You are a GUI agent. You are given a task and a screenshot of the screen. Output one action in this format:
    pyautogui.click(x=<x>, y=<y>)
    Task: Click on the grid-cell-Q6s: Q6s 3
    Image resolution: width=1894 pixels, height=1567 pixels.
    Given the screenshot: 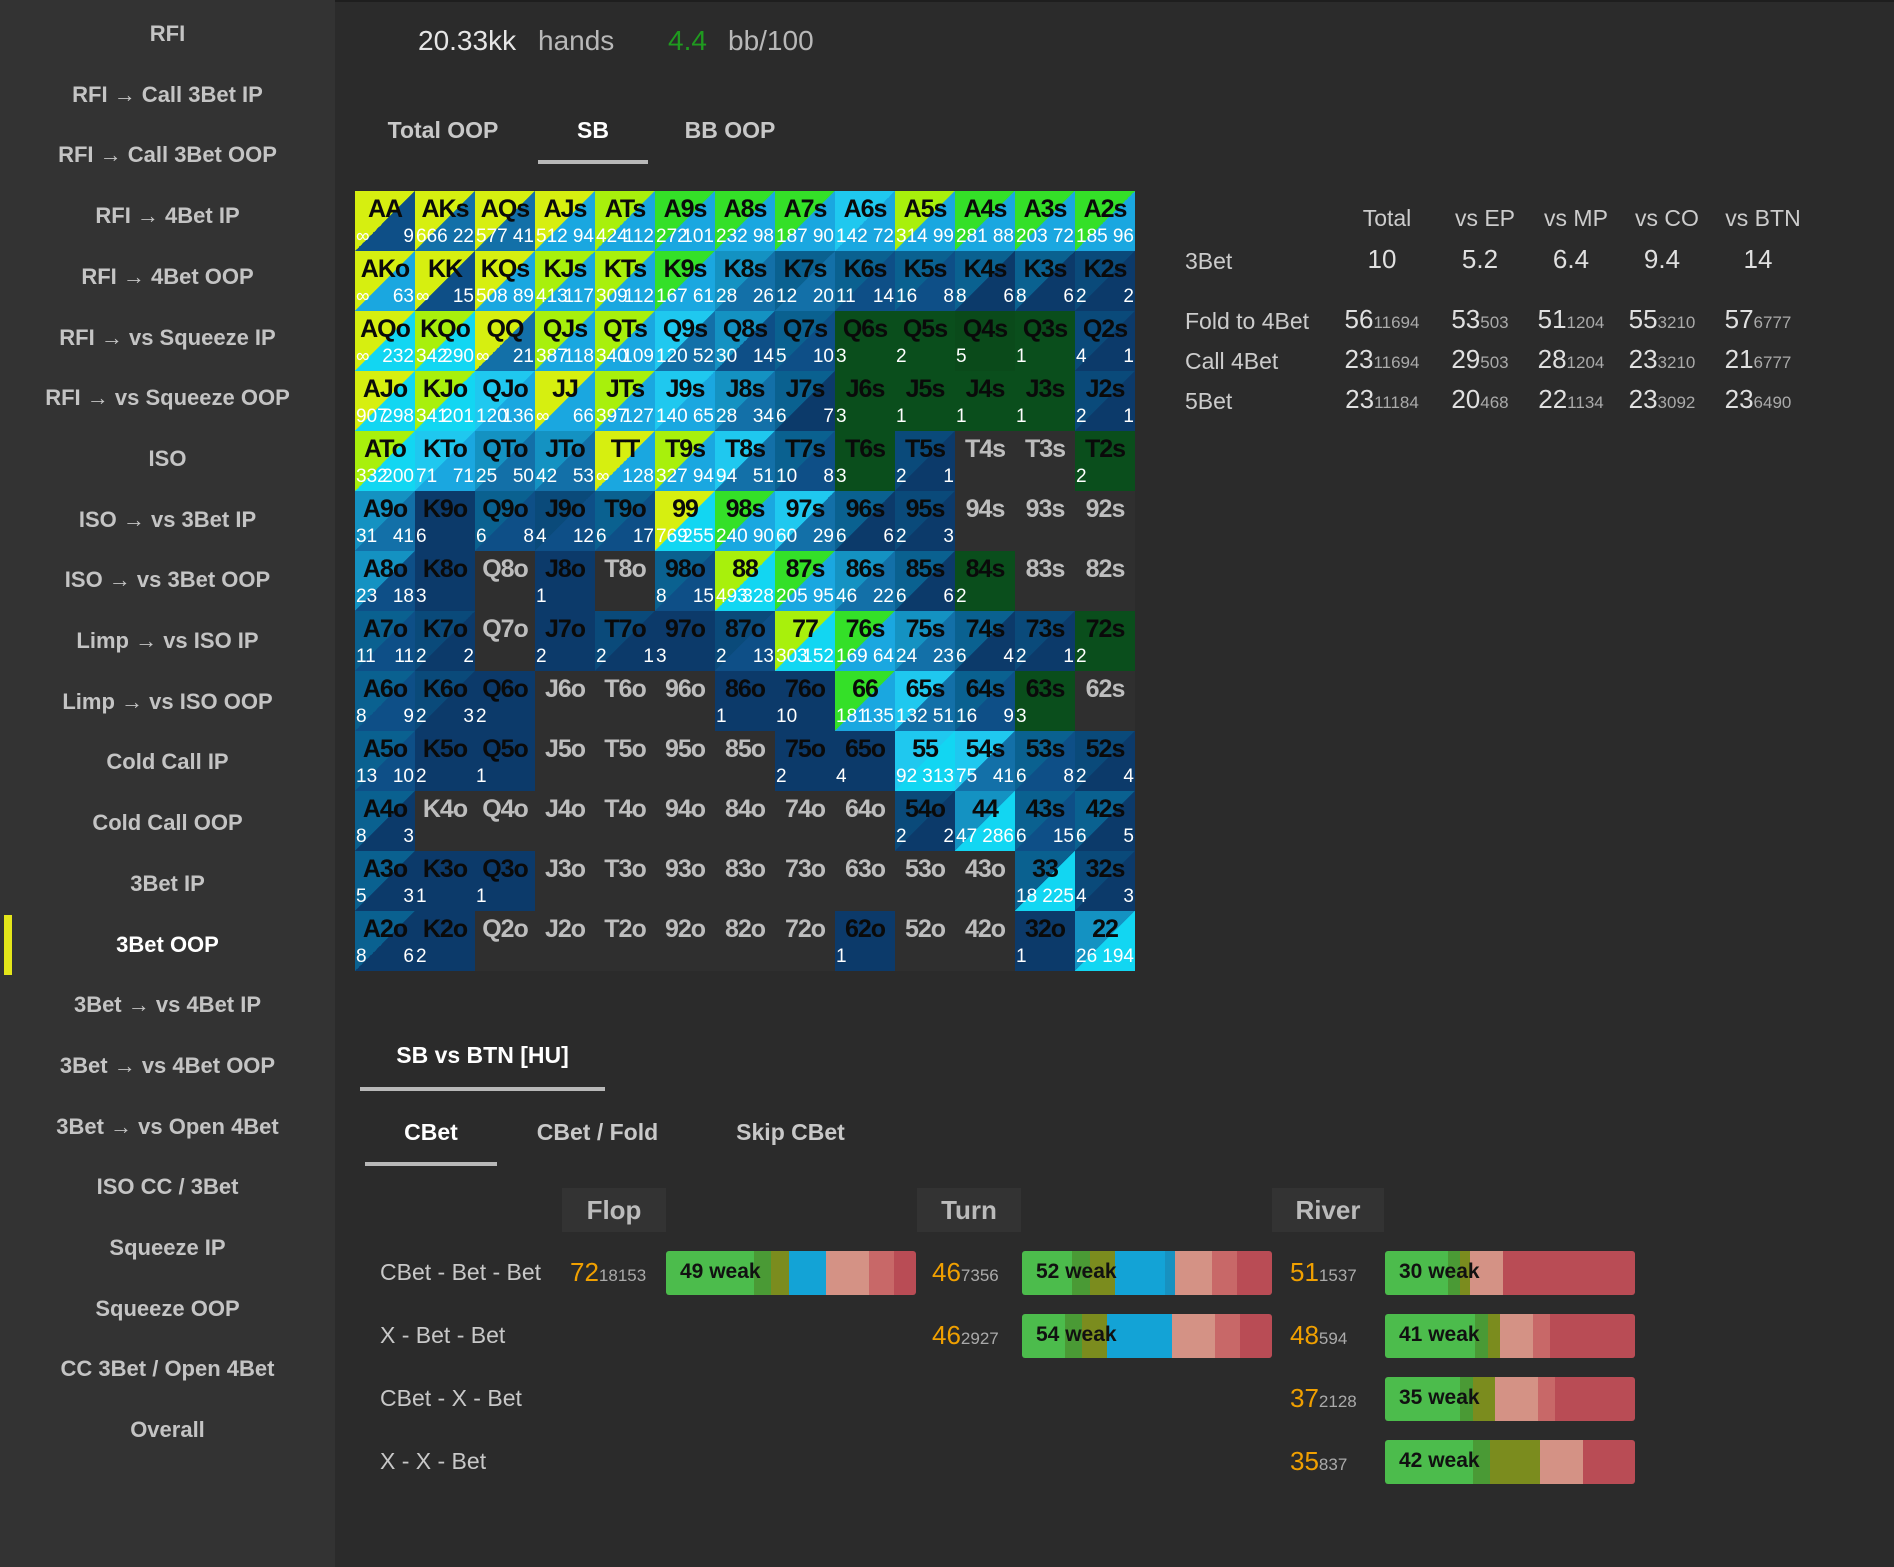 What is the action you would take?
    pyautogui.click(x=865, y=341)
    